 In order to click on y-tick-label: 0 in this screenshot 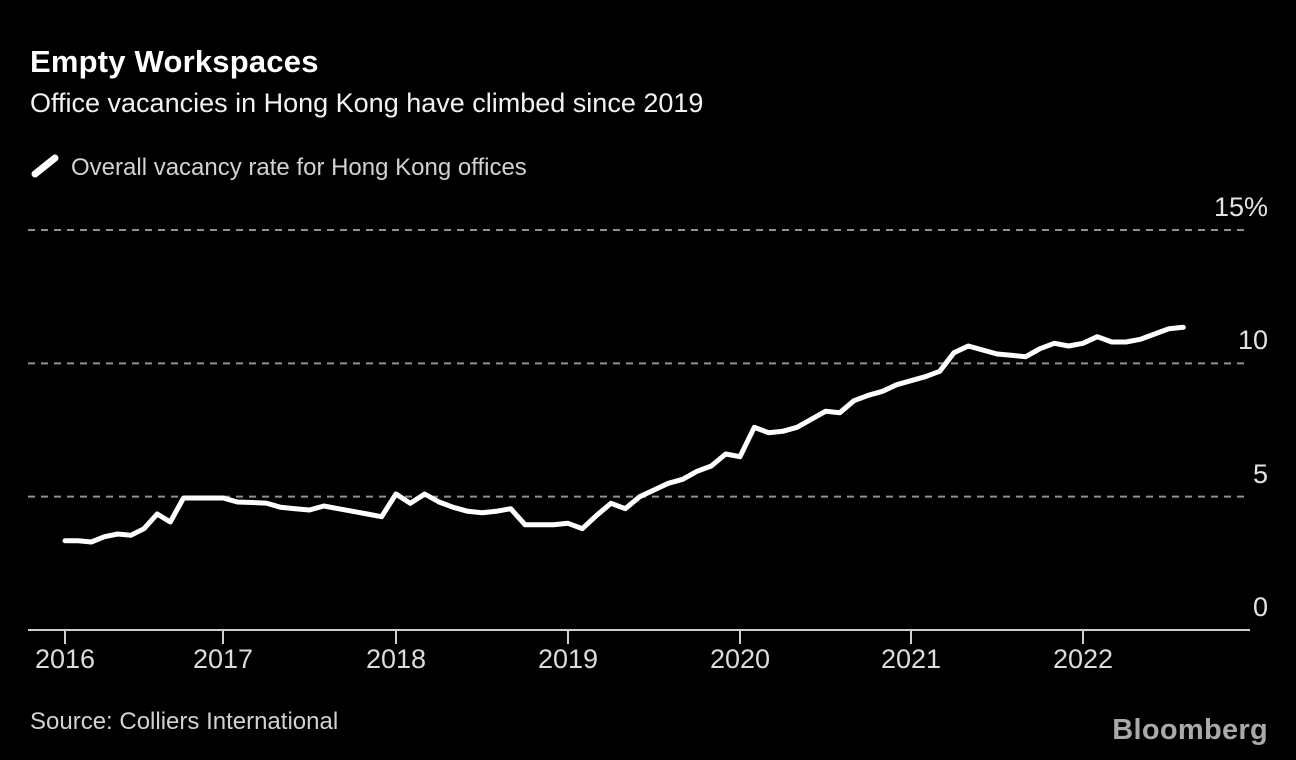, I will do `click(1260, 607)`.